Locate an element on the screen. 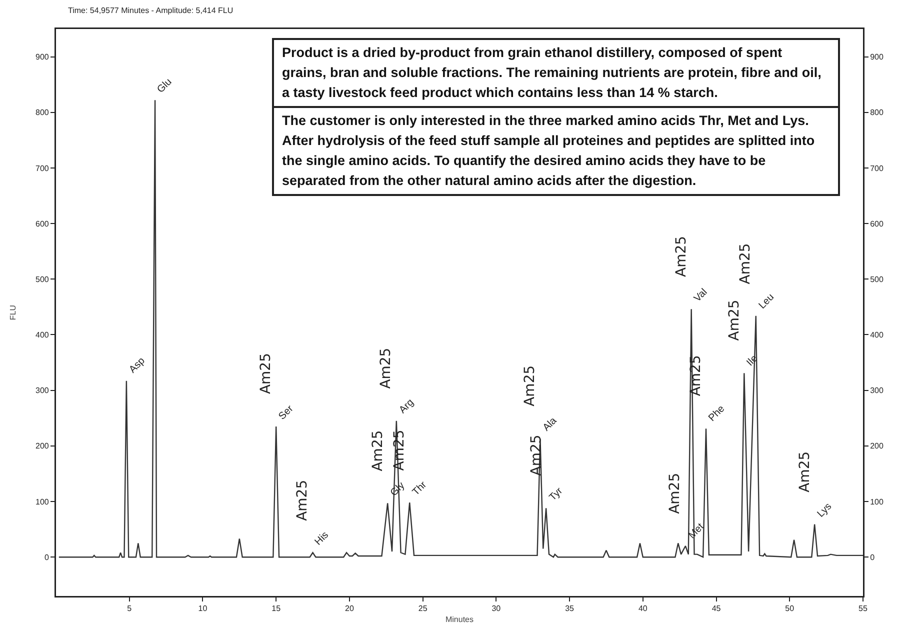 This screenshot has width=899, height=635. y-tick-label: 100 is located at coordinates (43, 501).